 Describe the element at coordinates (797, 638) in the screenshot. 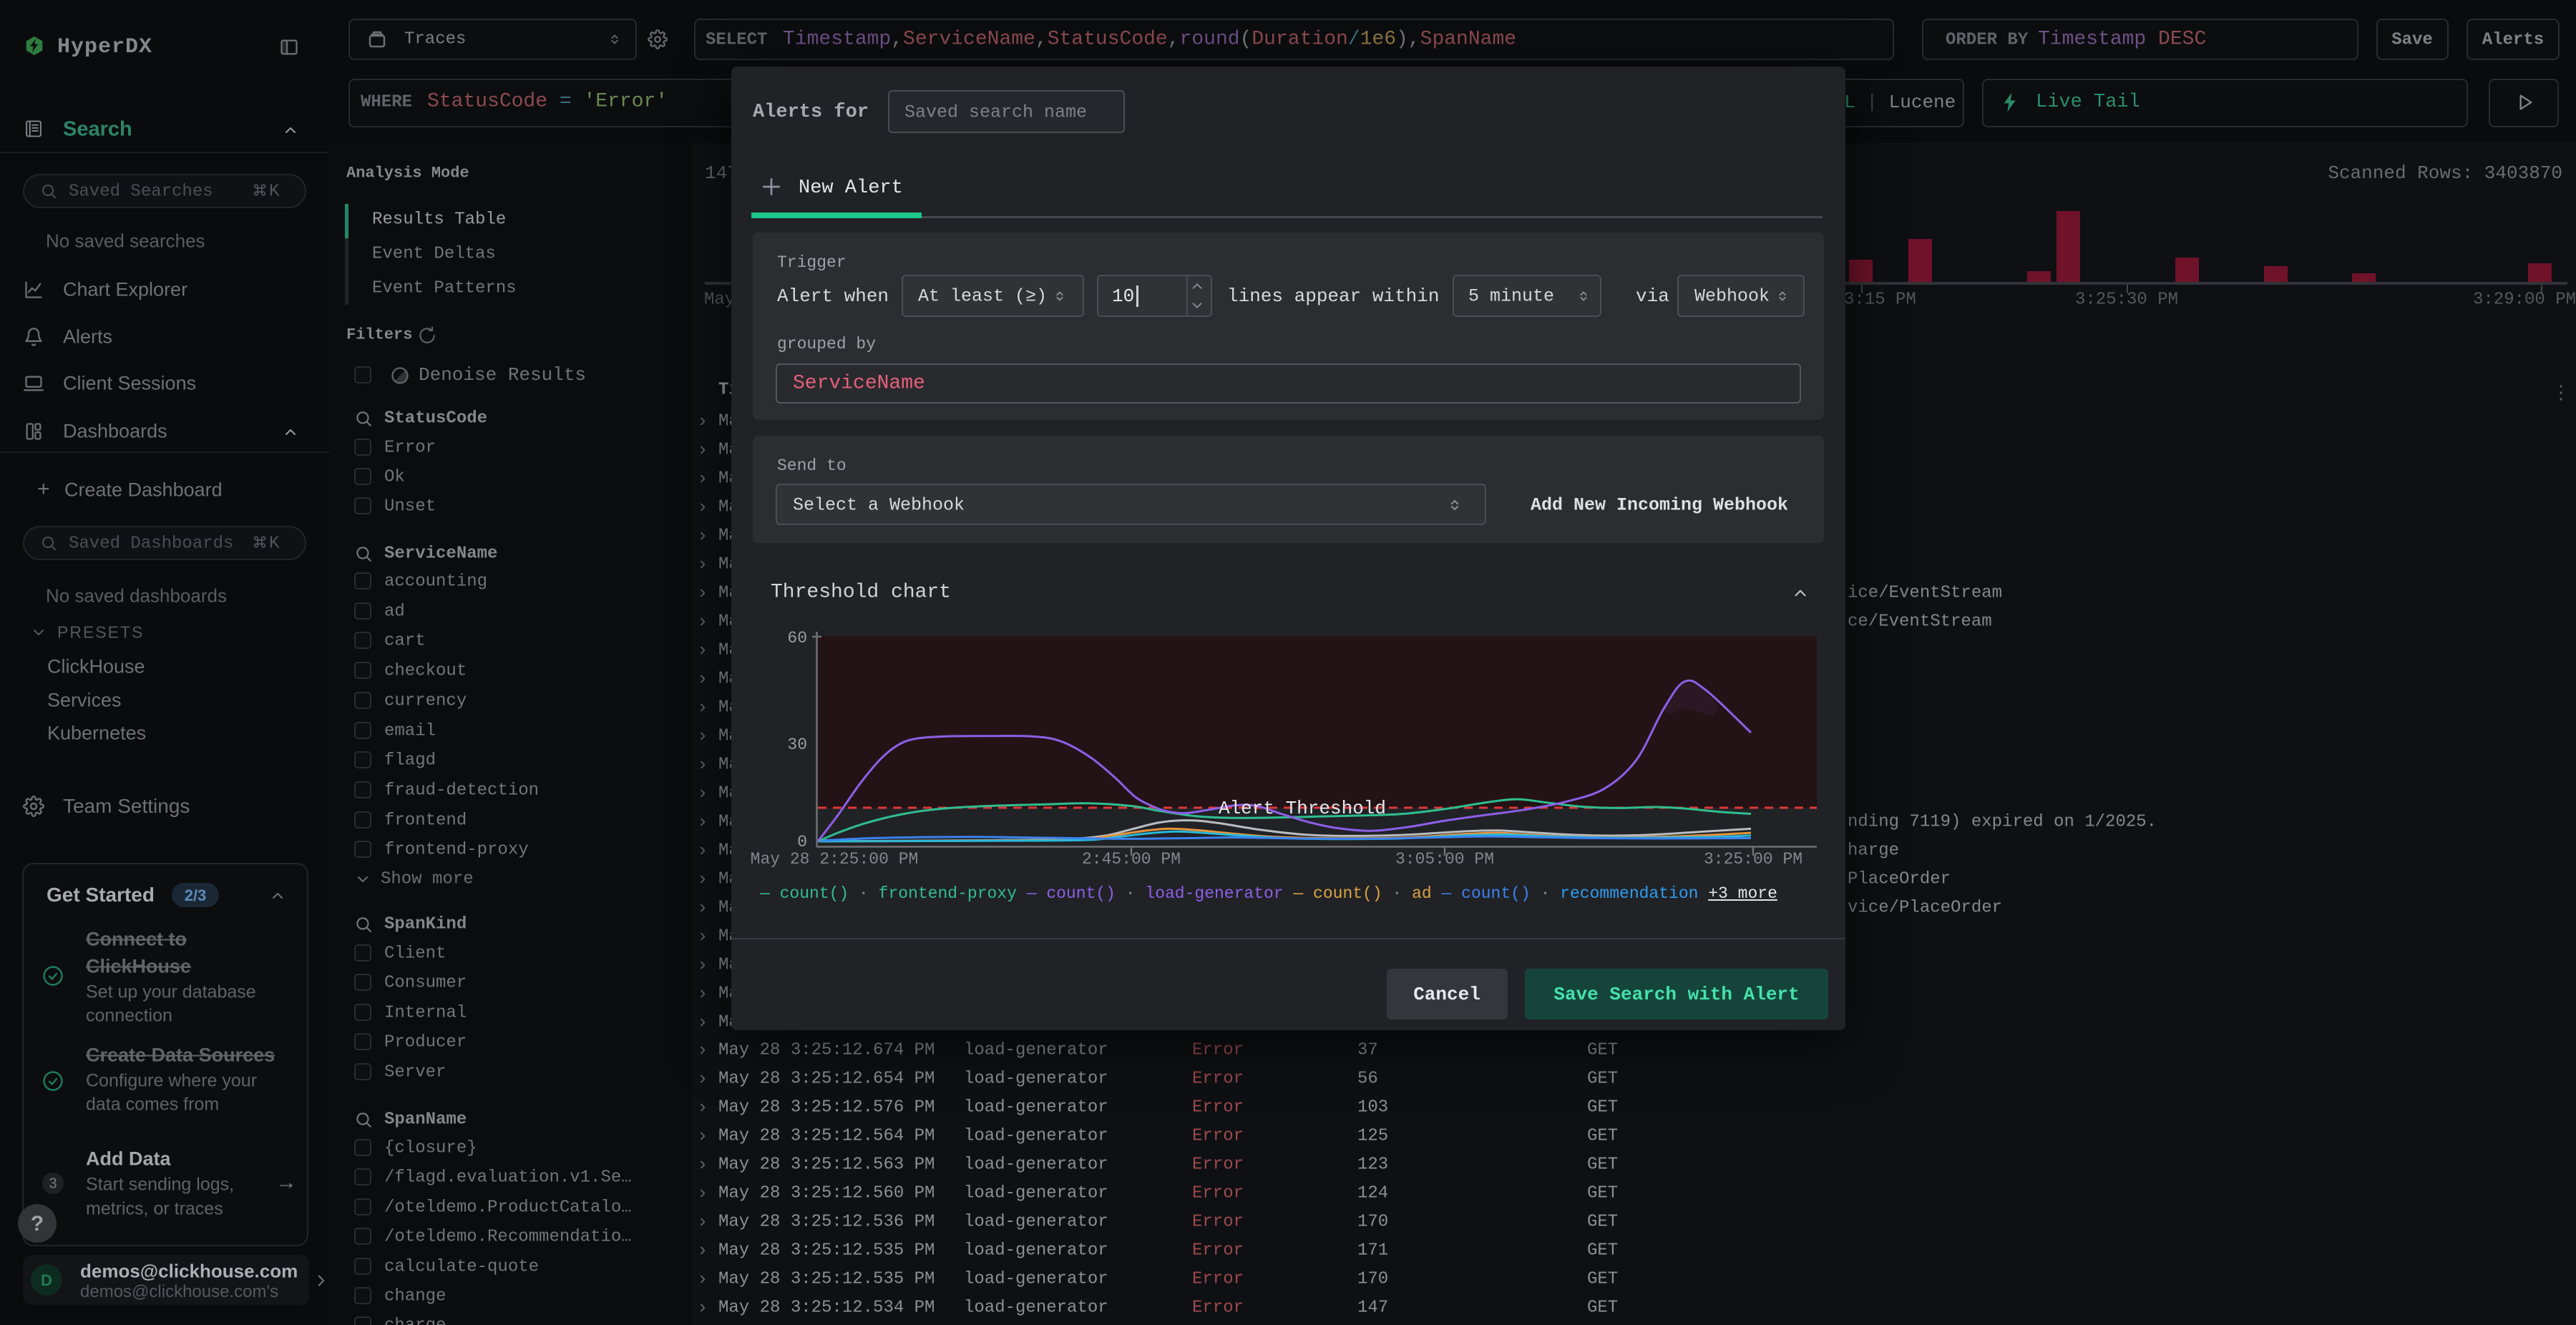

I see `svg-text: 60` at that location.